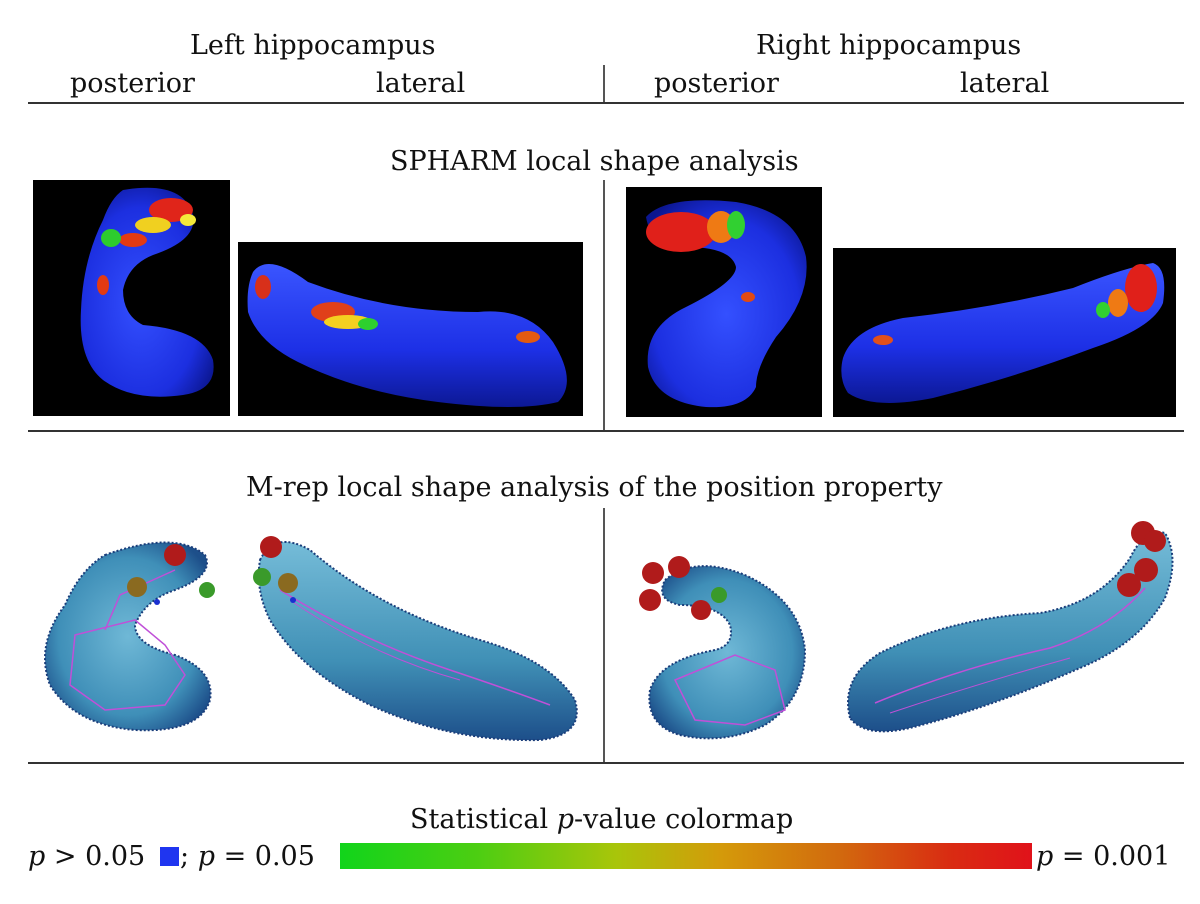 The width and height of the screenshot is (1200, 904). Describe the element at coordinates (604, 83) in the screenshot. I see `header-divider` at that location.